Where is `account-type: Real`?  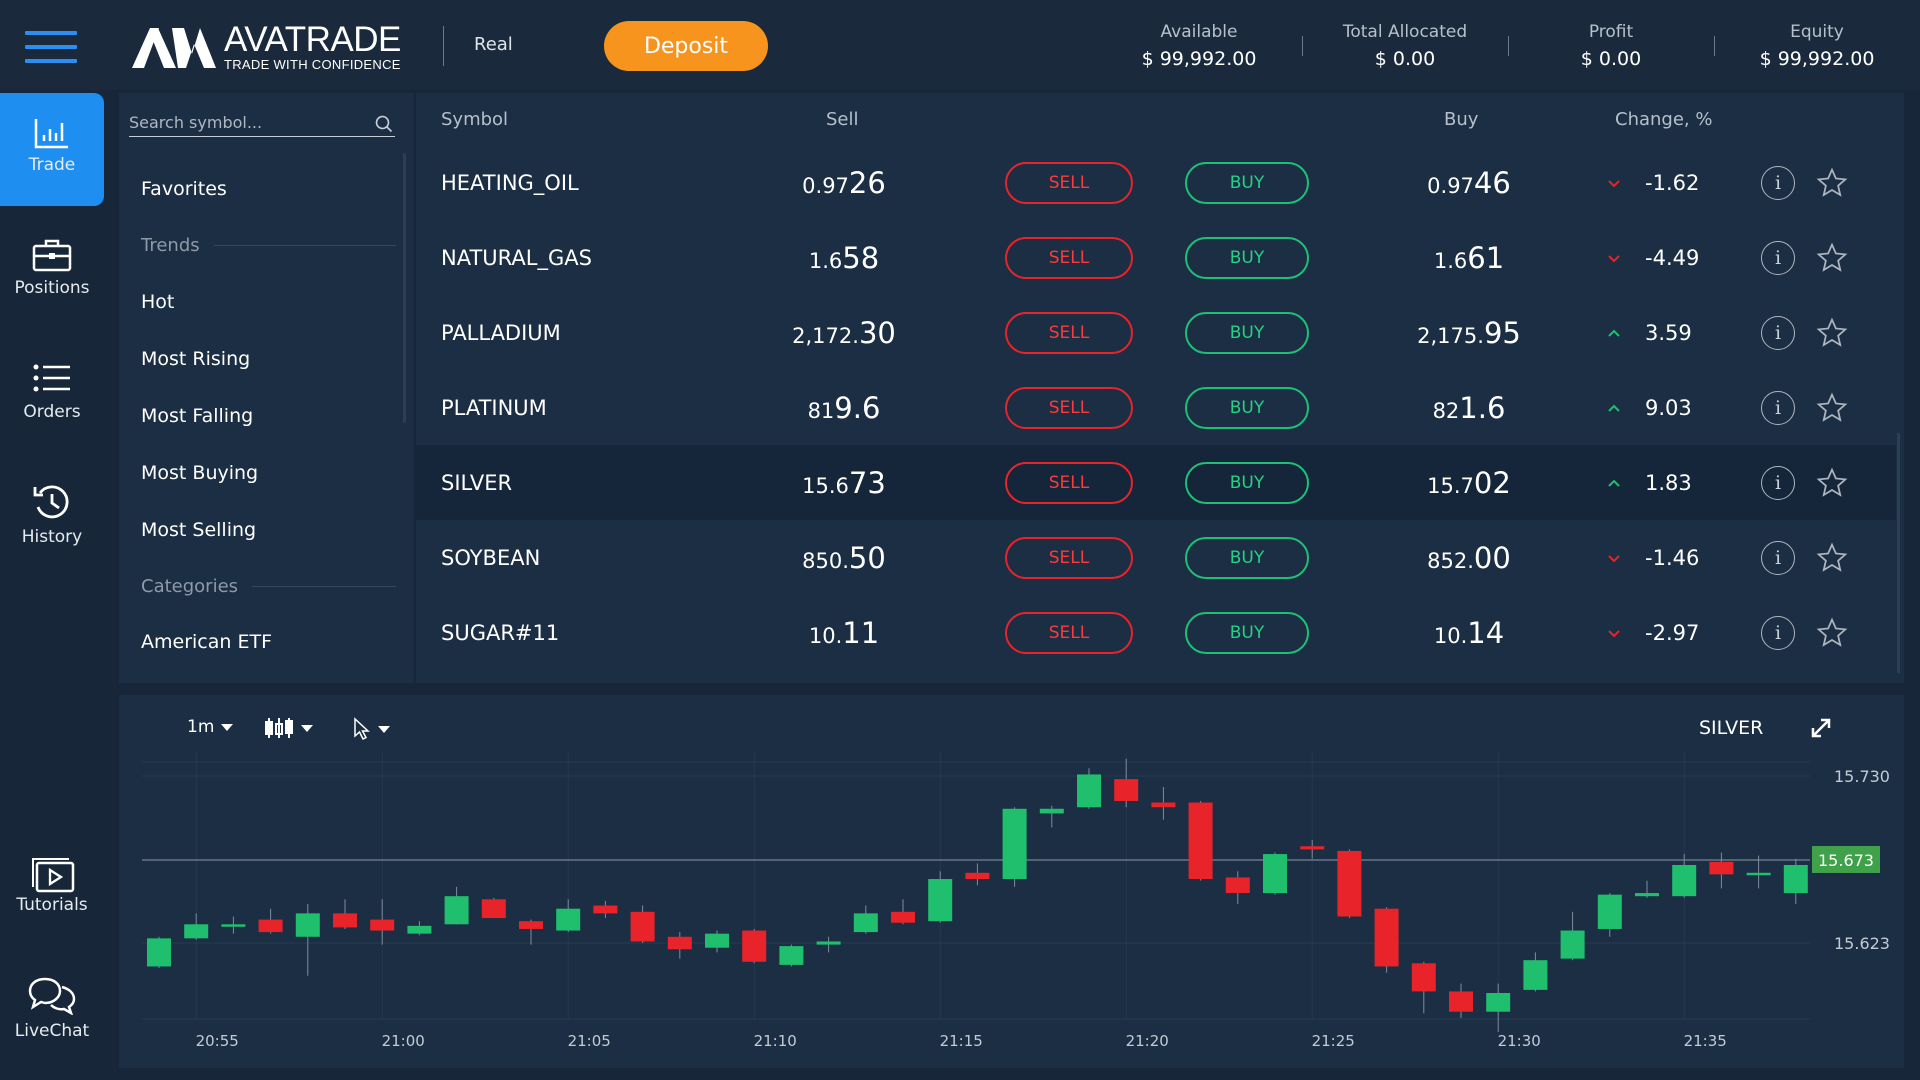
account-type: Real is located at coordinates (493, 44).